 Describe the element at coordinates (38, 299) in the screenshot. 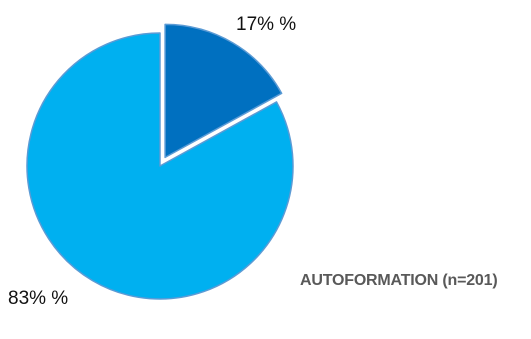

I see `slice-label-83: 83% %` at that location.